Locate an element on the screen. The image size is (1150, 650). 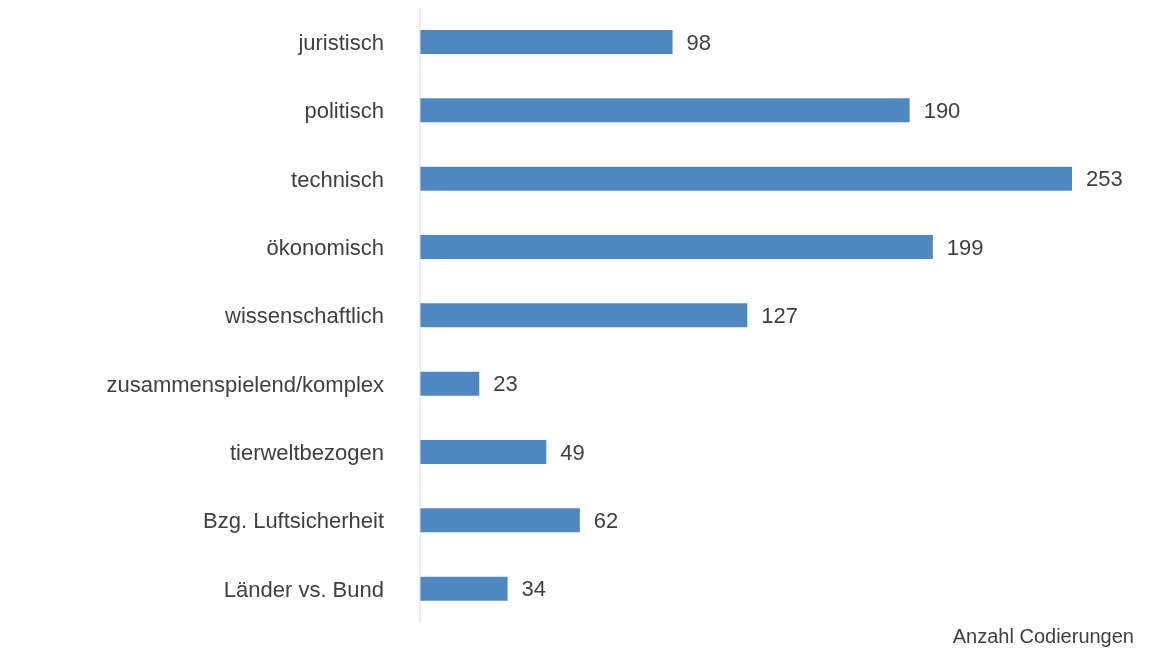
data-label: 127 is located at coordinates (780, 316).